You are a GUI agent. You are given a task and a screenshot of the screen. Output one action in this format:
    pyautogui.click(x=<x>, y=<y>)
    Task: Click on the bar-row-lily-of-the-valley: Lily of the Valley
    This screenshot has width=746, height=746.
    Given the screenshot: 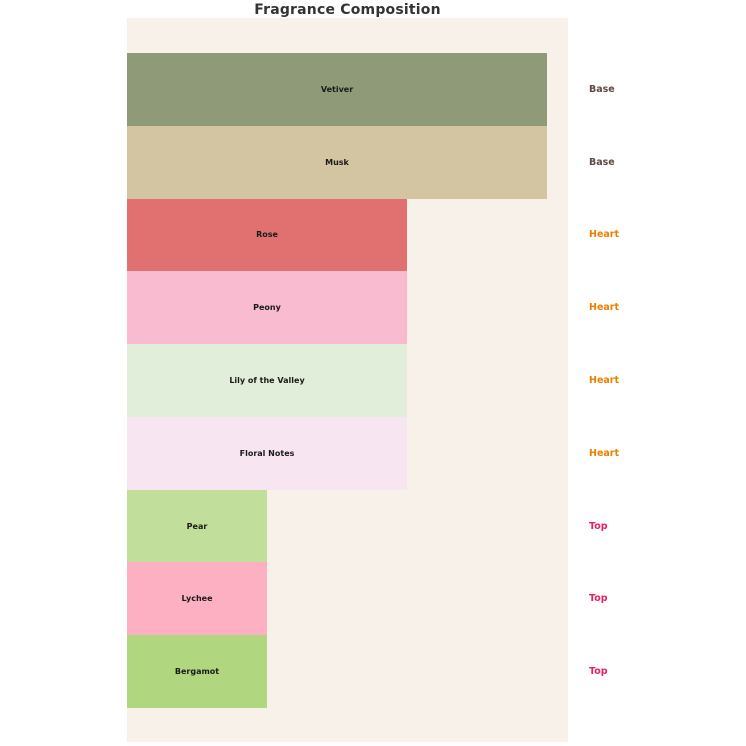 What is the action you would take?
    pyautogui.click(x=347, y=380)
    